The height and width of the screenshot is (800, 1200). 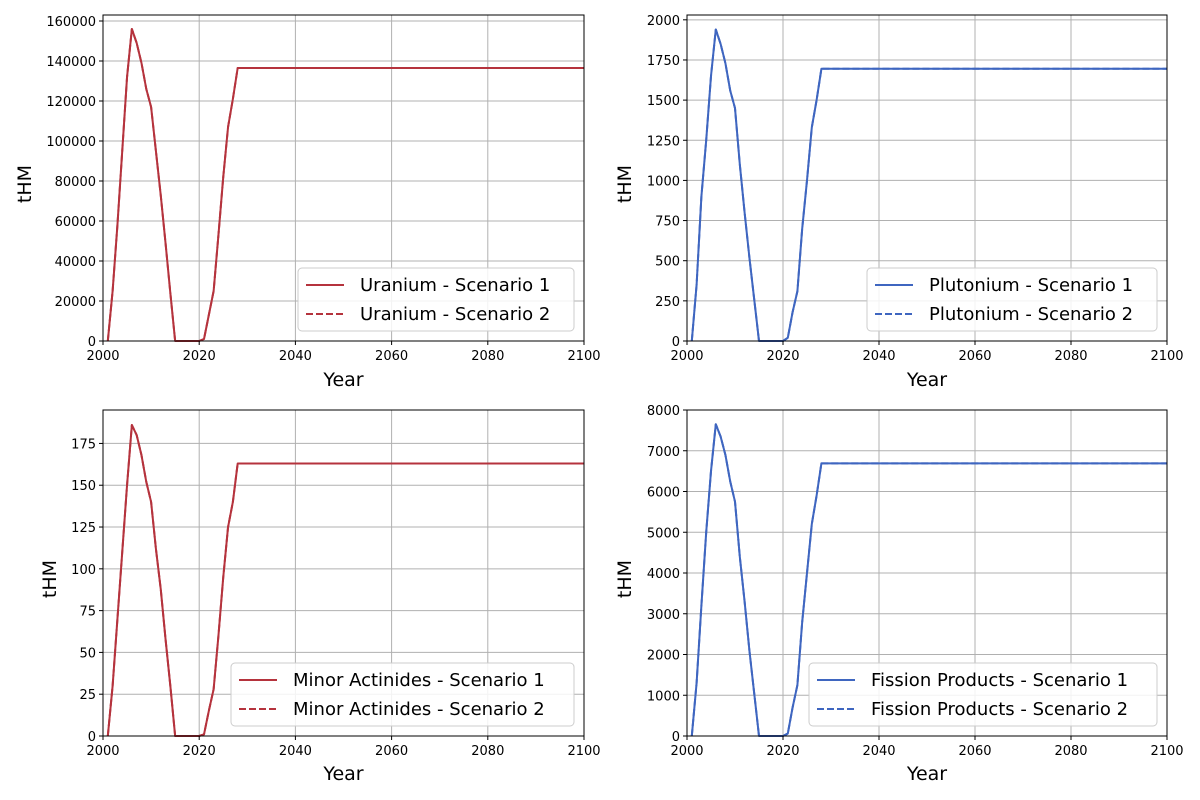 What do you see at coordinates (663, 533) in the screenshot?
I see `y-tick-label: 5000` at bounding box center [663, 533].